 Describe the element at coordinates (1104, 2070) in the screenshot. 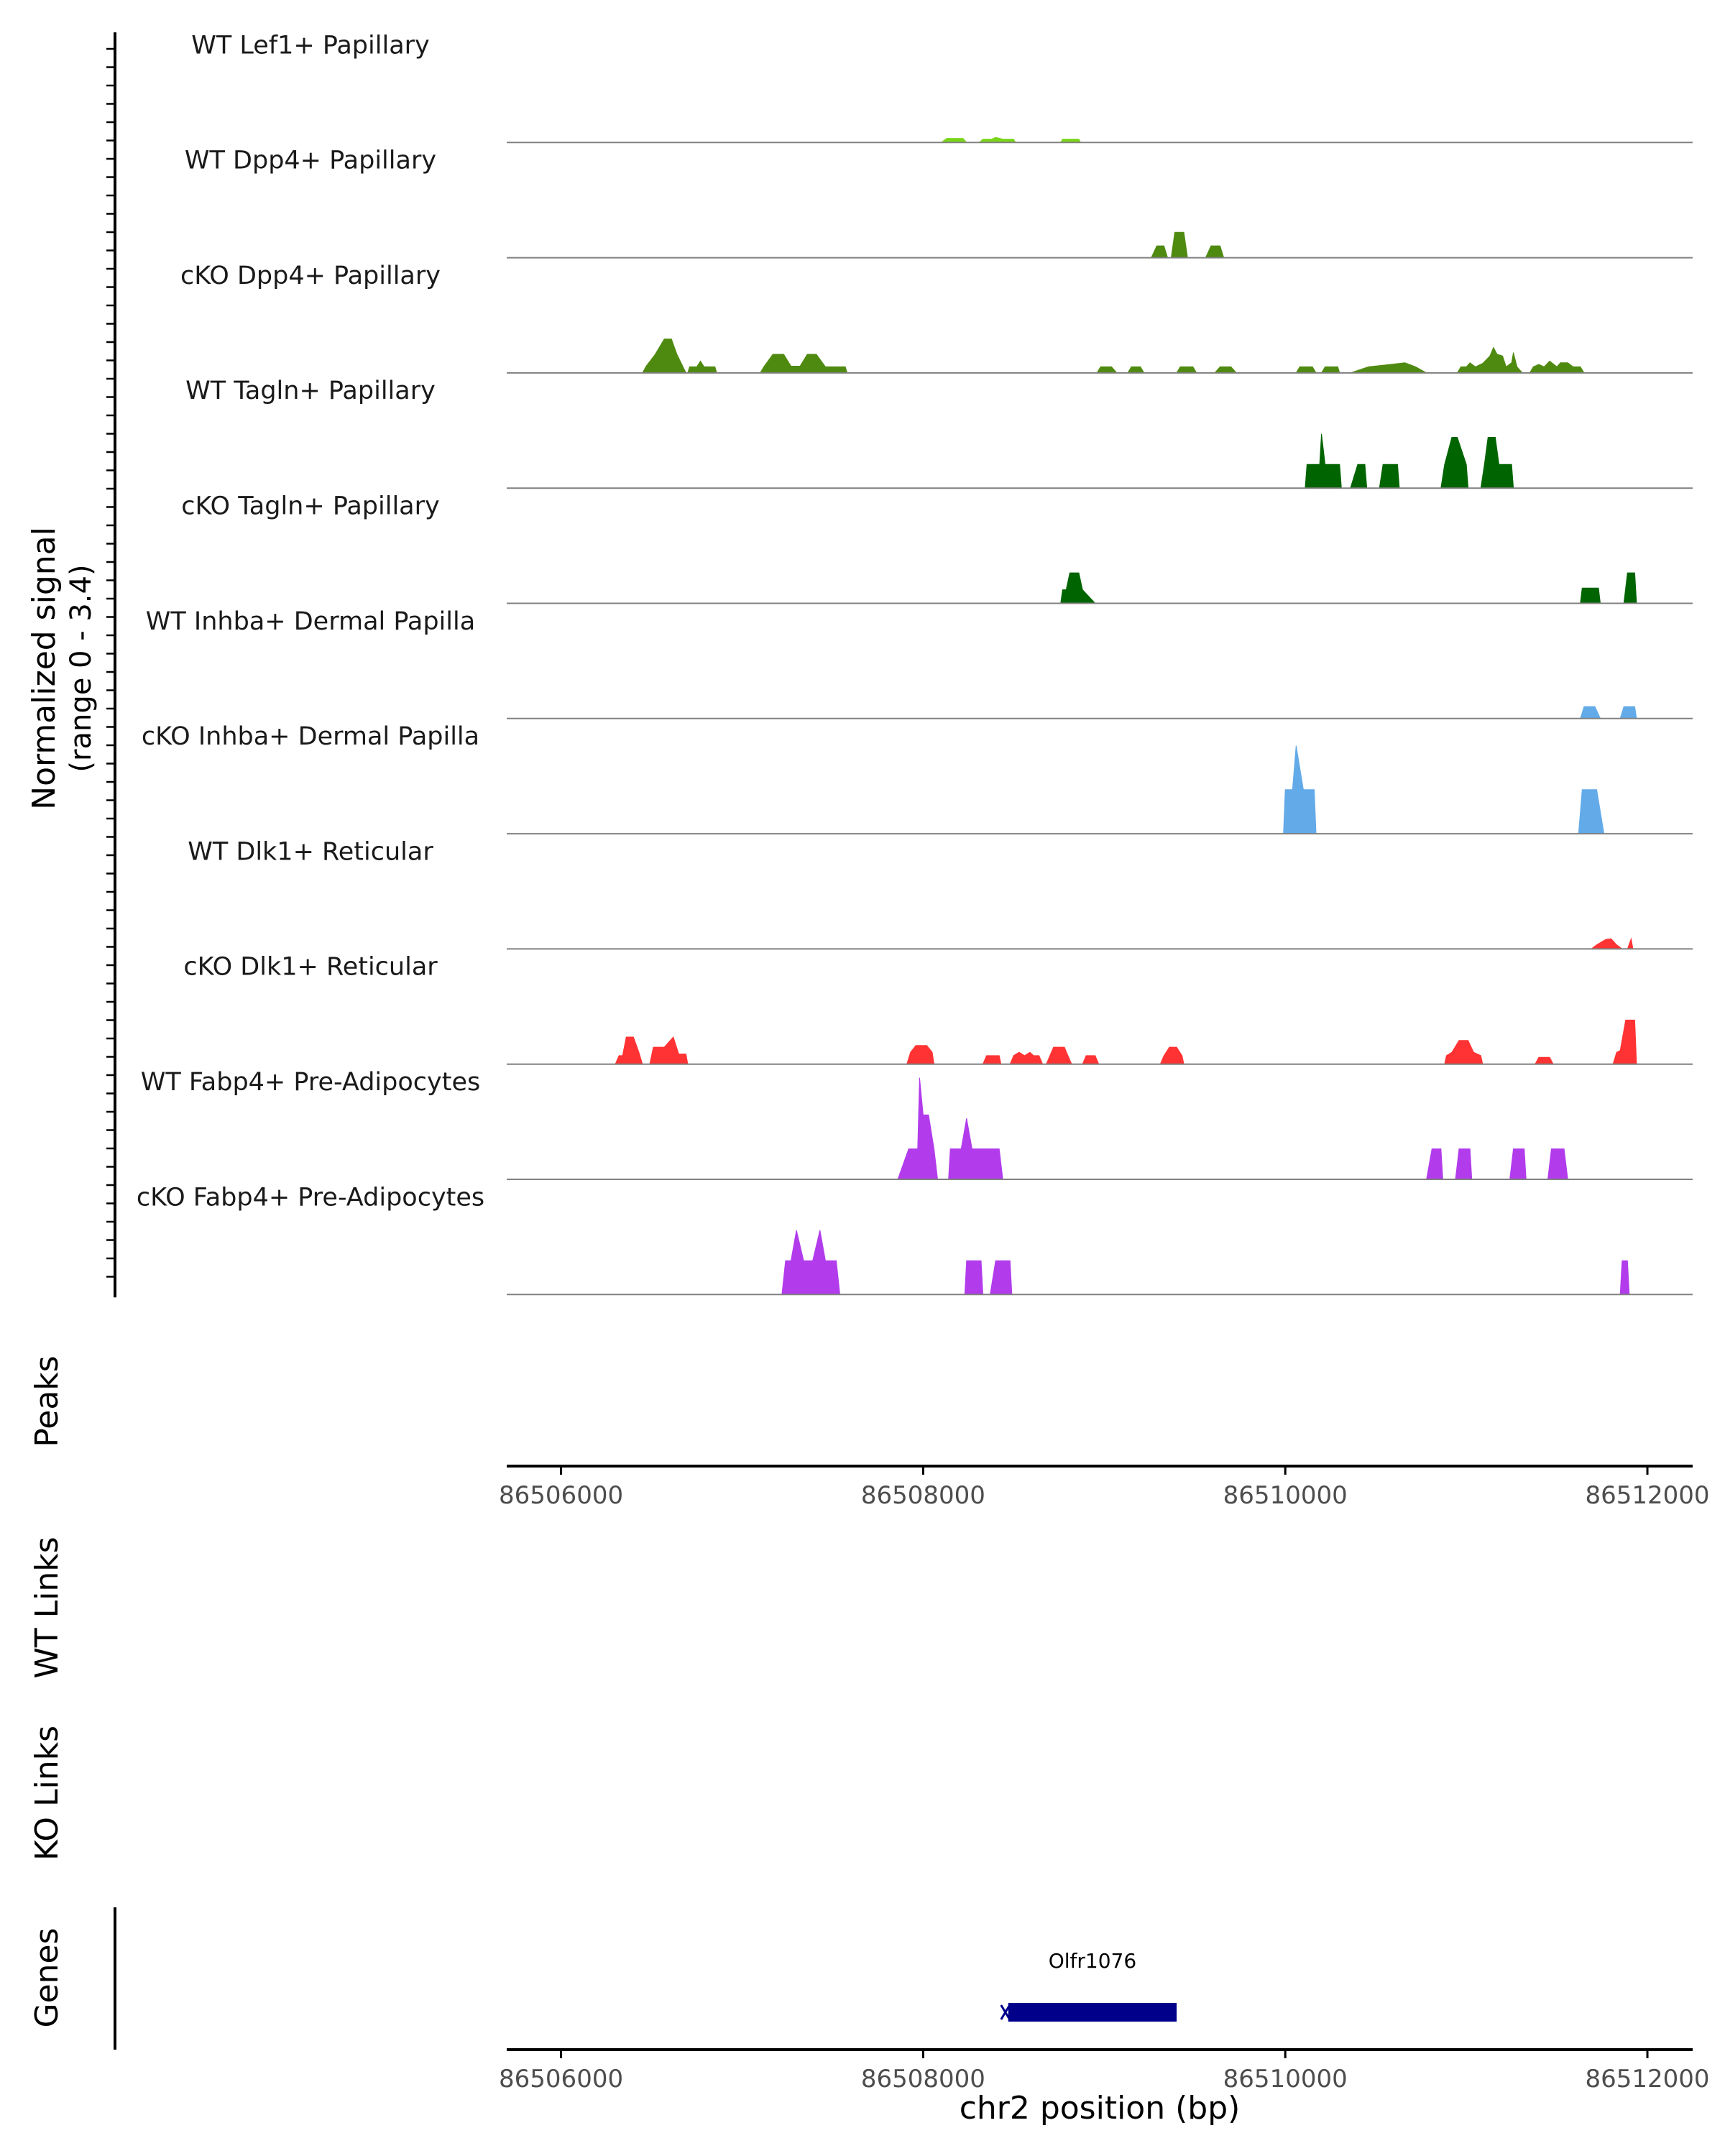

I see `x-axis-genes: 86506000 86508000 86510000 86512000` at that location.